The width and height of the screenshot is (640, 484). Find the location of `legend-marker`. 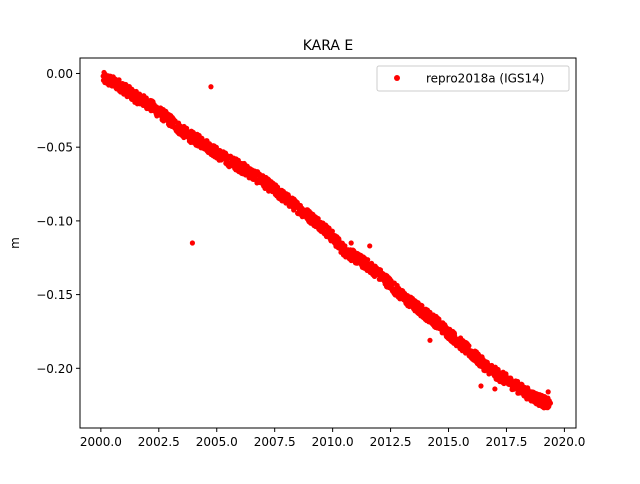

legend-marker is located at coordinates (397, 78).